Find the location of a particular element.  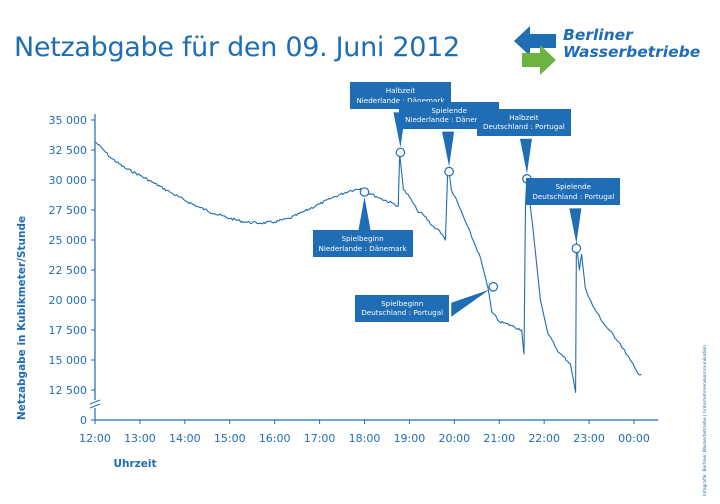

x-tick-label: 21:00 is located at coordinates (499, 438).